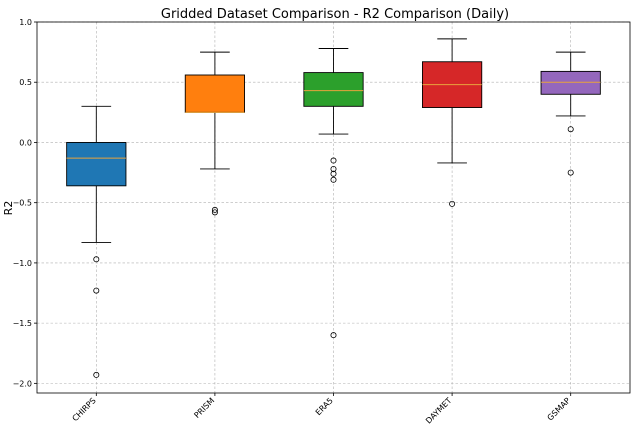  Describe the element at coordinates (22, 383) in the screenshot. I see `y-tick-label: −2.0` at that location.